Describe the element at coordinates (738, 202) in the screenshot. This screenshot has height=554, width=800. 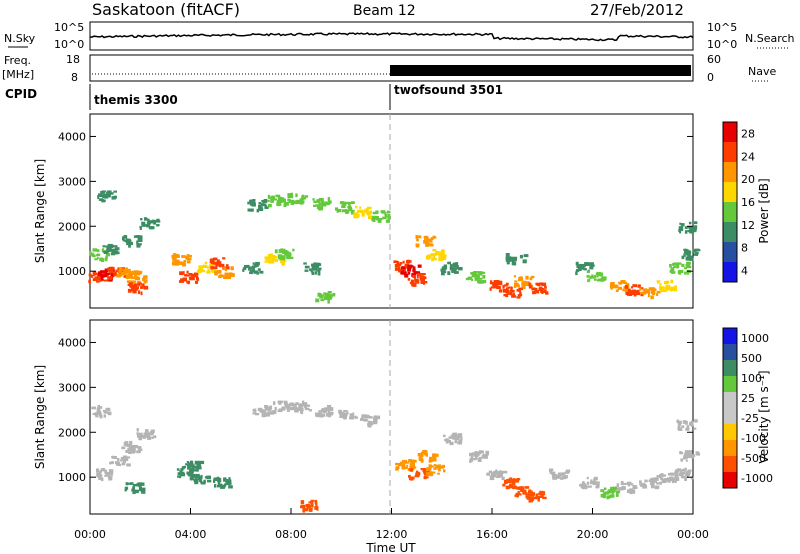
I see `power-colorbar: 28 24 20 16 12 8 4` at that location.